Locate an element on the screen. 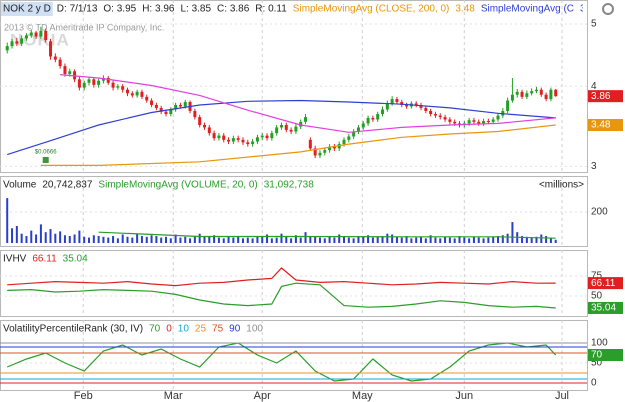 This screenshot has height=402, width=625. settings-icon is located at coordinates (608, 9).